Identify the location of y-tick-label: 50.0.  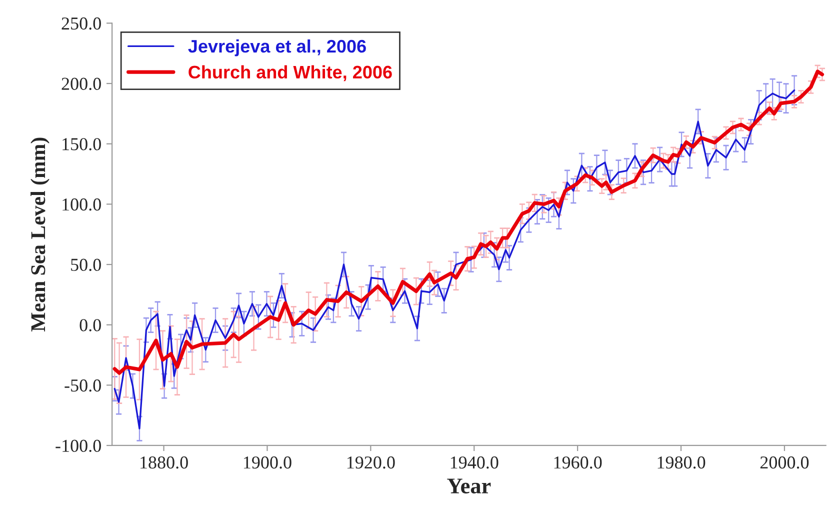
(86, 265).